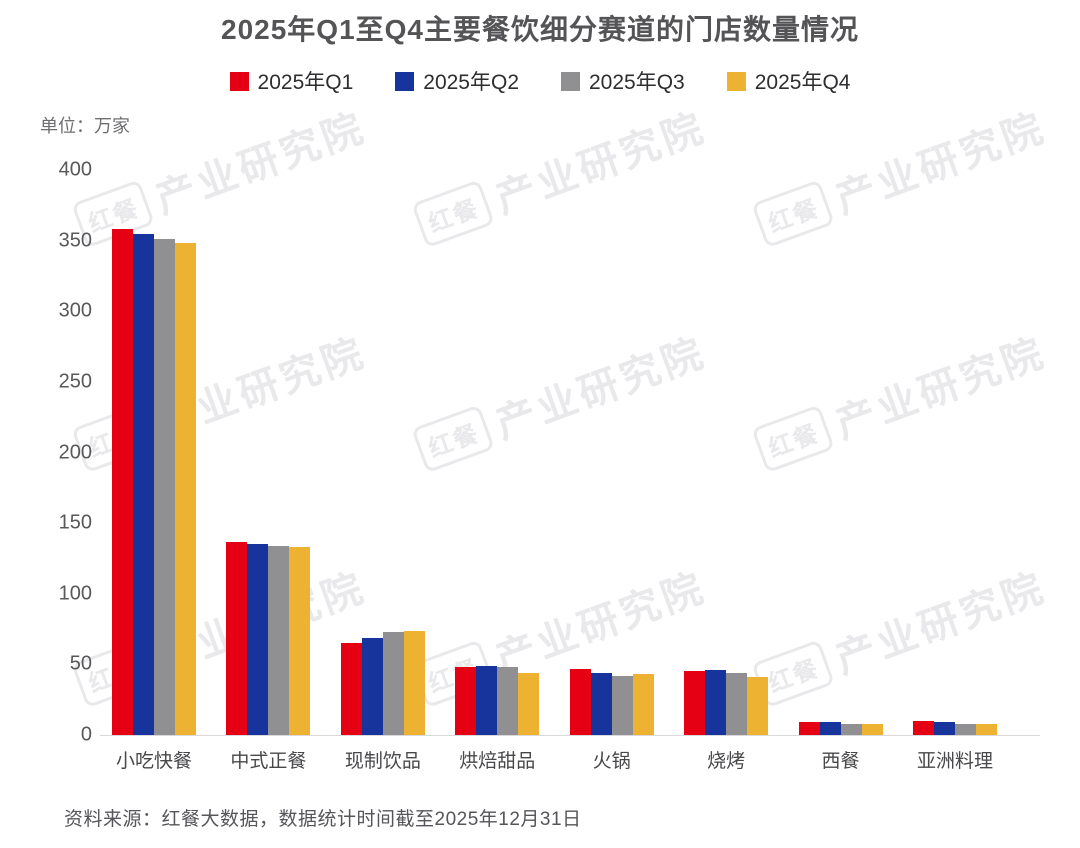  What do you see at coordinates (268, 471) in the screenshot?
I see `bar-group: 中式正餐` at bounding box center [268, 471].